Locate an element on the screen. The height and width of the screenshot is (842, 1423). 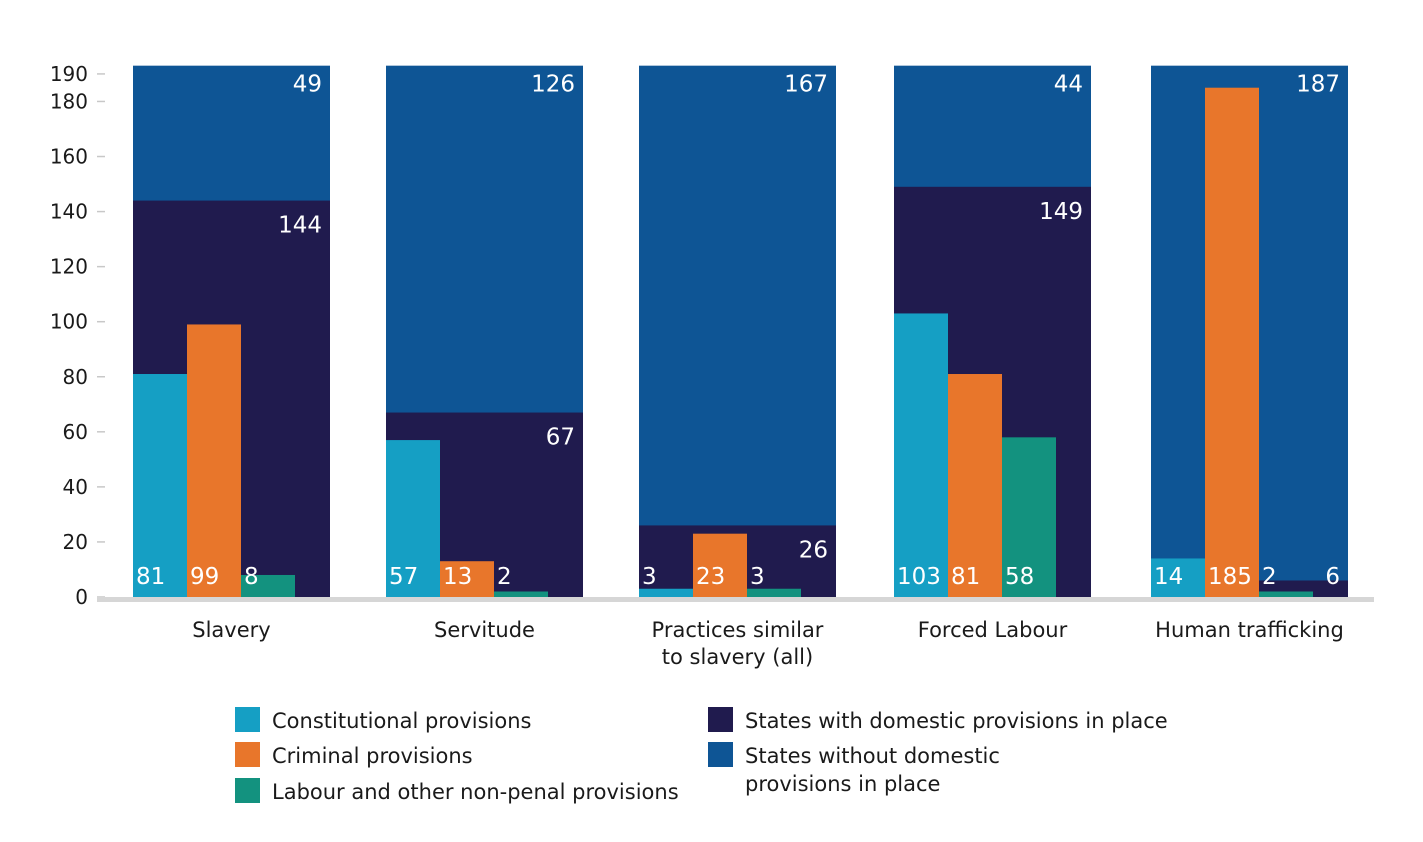
data-label-criminal: 99 is located at coordinates (204, 577).